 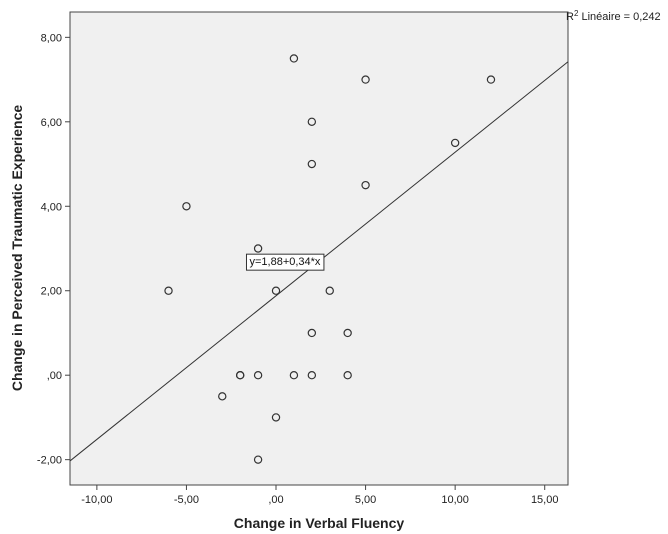 I want to click on x-tick-label: -10,00, so click(x=96, y=500).